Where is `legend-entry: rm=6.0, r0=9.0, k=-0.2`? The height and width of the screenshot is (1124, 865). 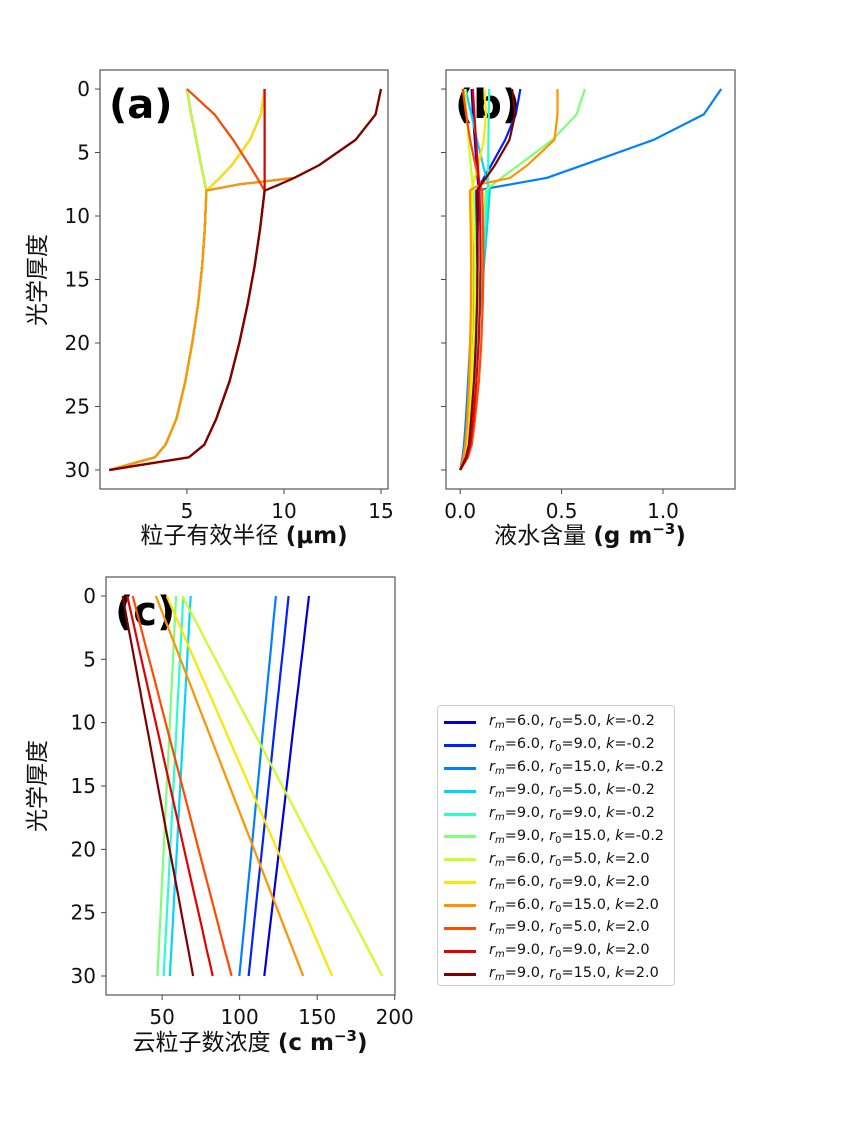
legend-entry: rm=6.0, r0=9.0, k=-0.2 is located at coordinates (559, 745).